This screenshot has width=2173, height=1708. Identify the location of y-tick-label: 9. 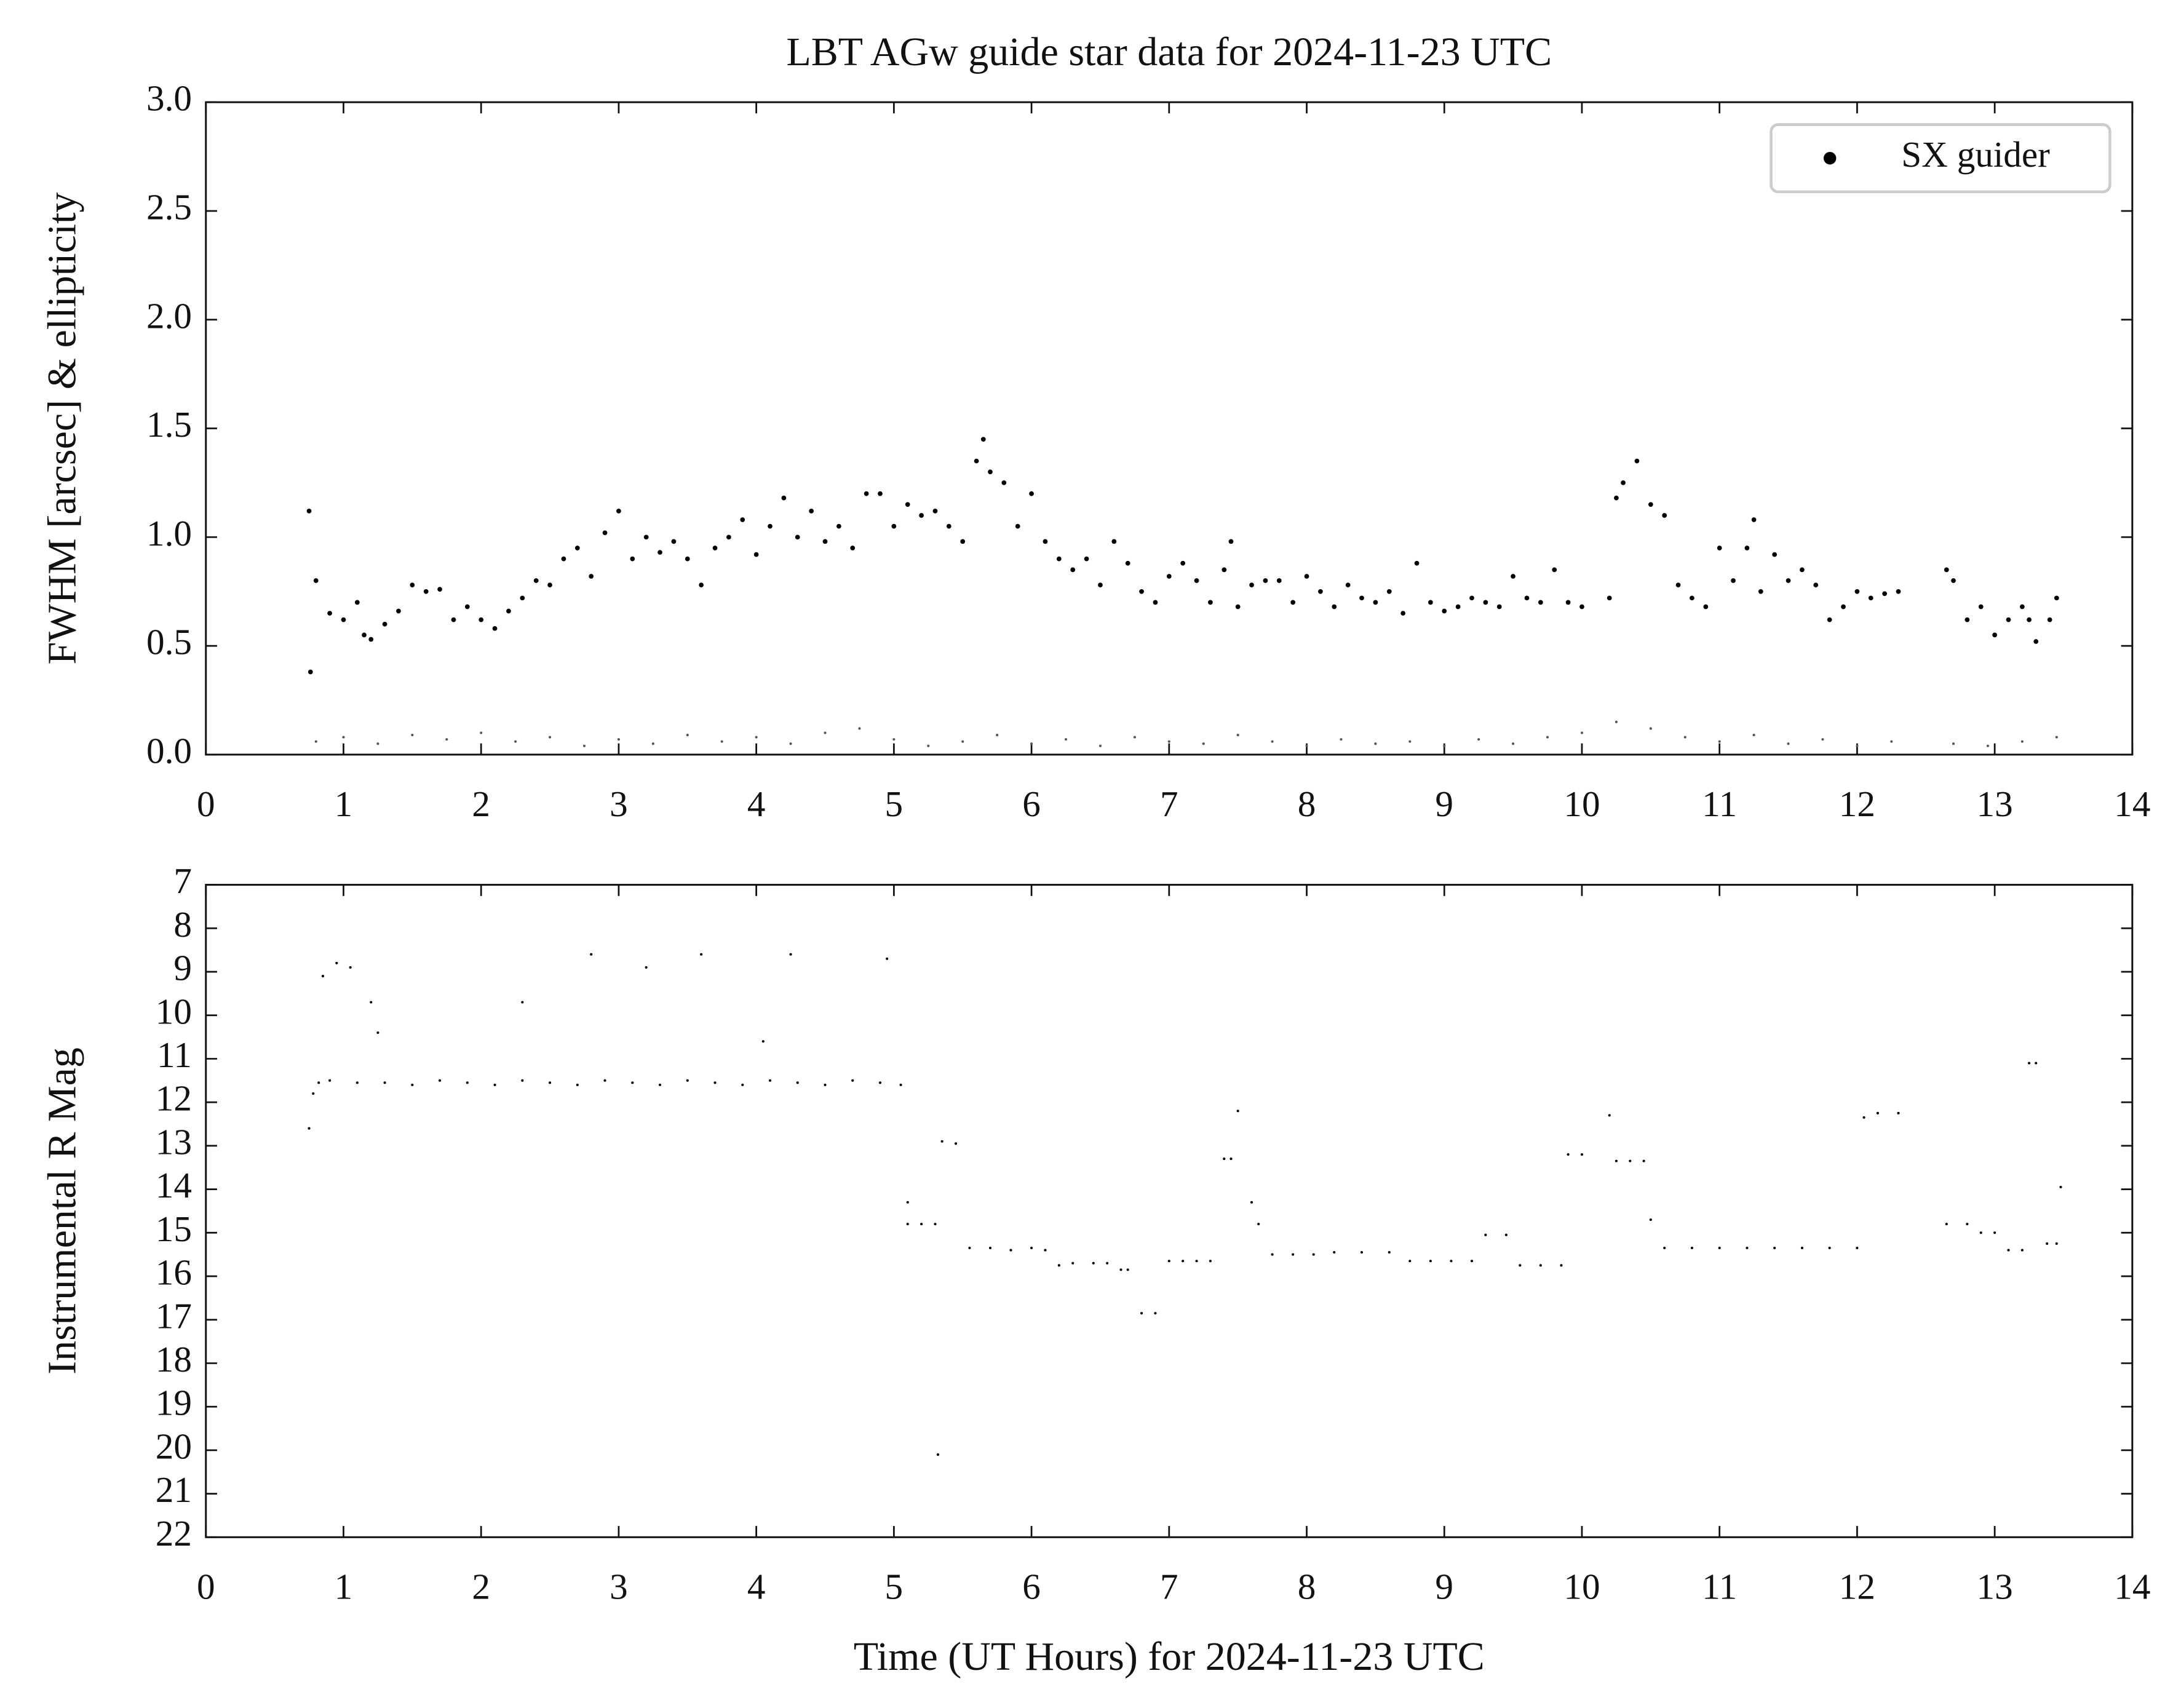
(182, 968).